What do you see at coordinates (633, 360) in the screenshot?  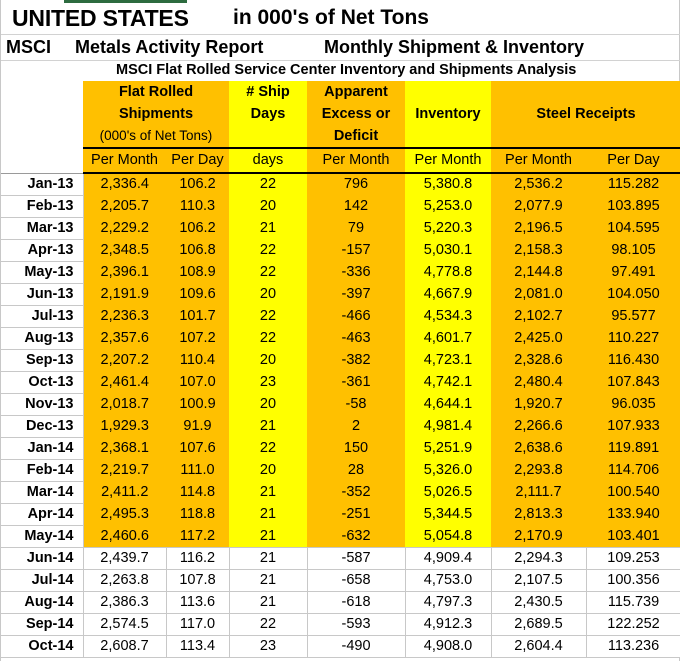 I see `cell-receipts-per-day: 116.430` at bounding box center [633, 360].